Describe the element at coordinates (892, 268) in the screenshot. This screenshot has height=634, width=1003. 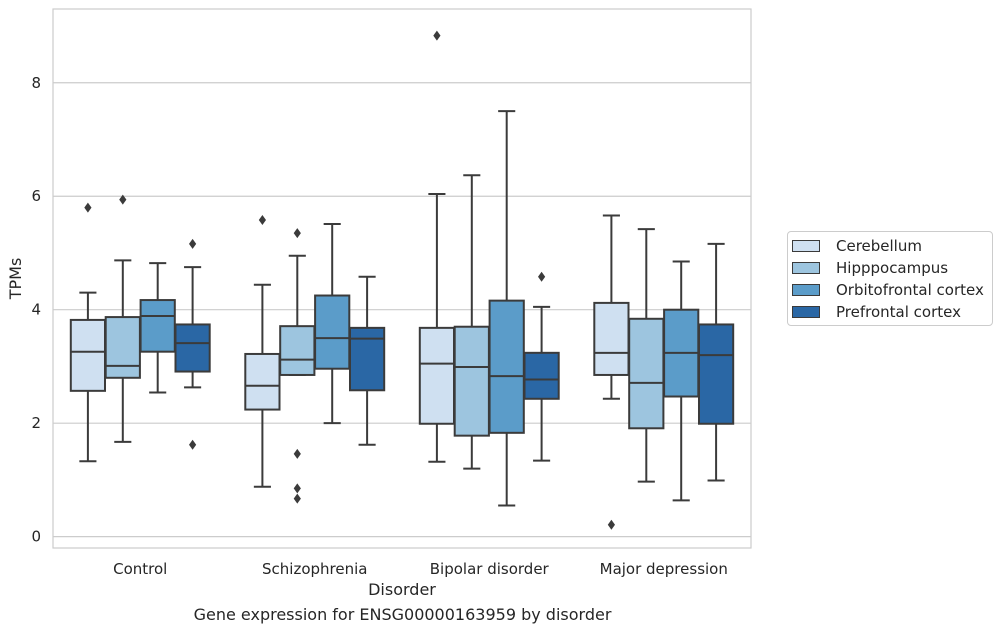
I see `legend-label-hippocampus: Hipppocampus` at that location.